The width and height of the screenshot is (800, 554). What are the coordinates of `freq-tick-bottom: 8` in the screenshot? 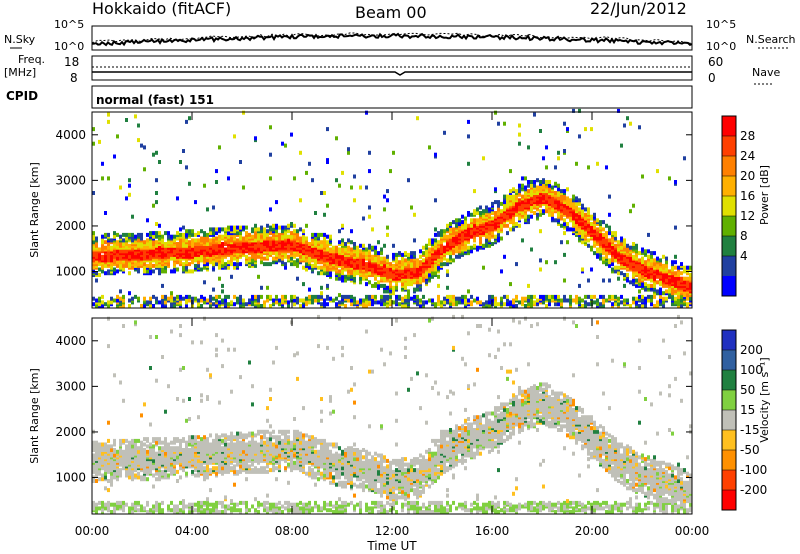 It's located at (74, 78).